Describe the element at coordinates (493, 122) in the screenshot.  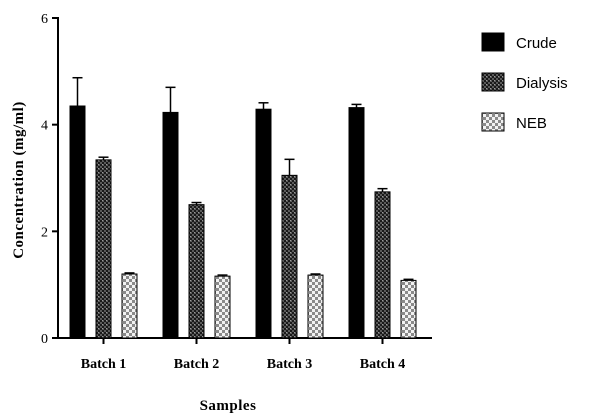
I see `legend-swatch-neb` at that location.